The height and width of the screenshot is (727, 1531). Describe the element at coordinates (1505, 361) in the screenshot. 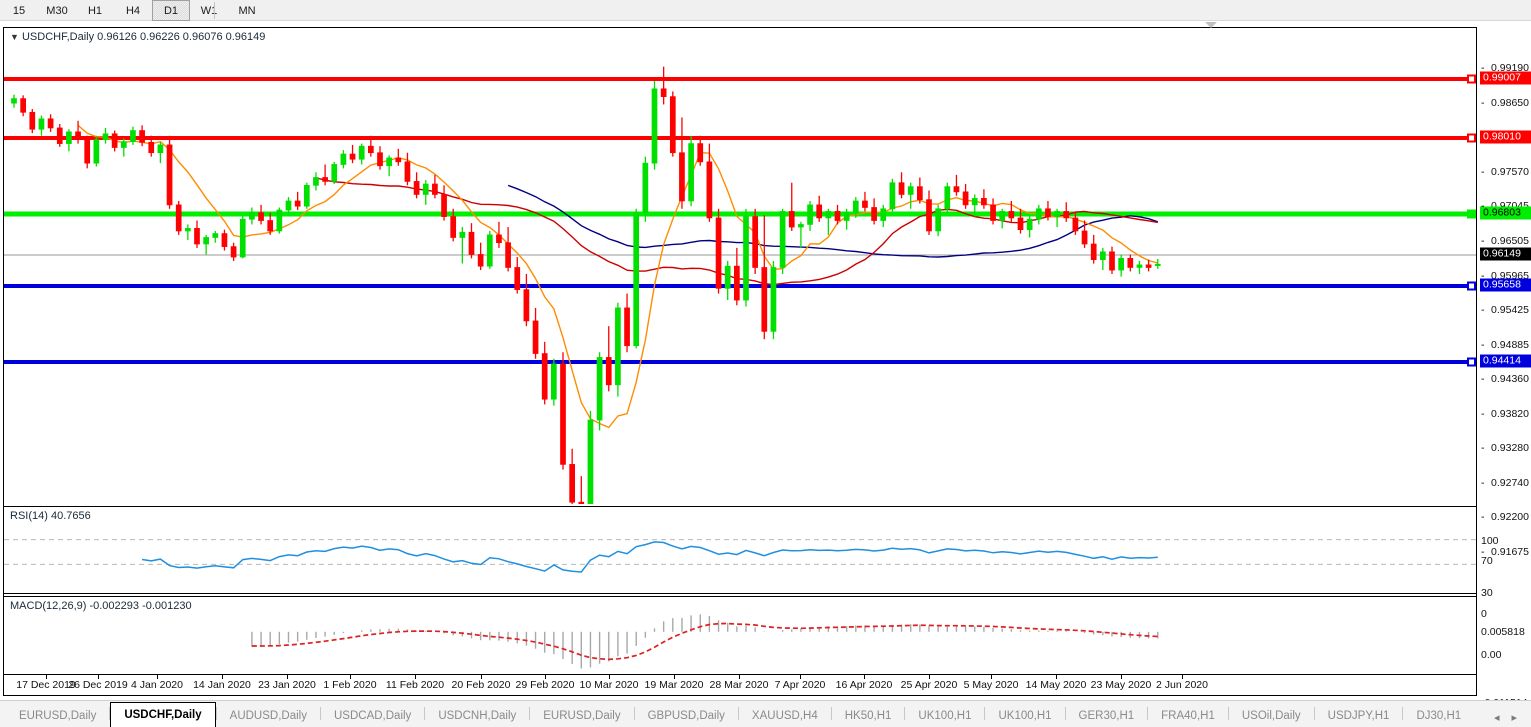

I see `price-level-badge-blue: 0.94414` at that location.